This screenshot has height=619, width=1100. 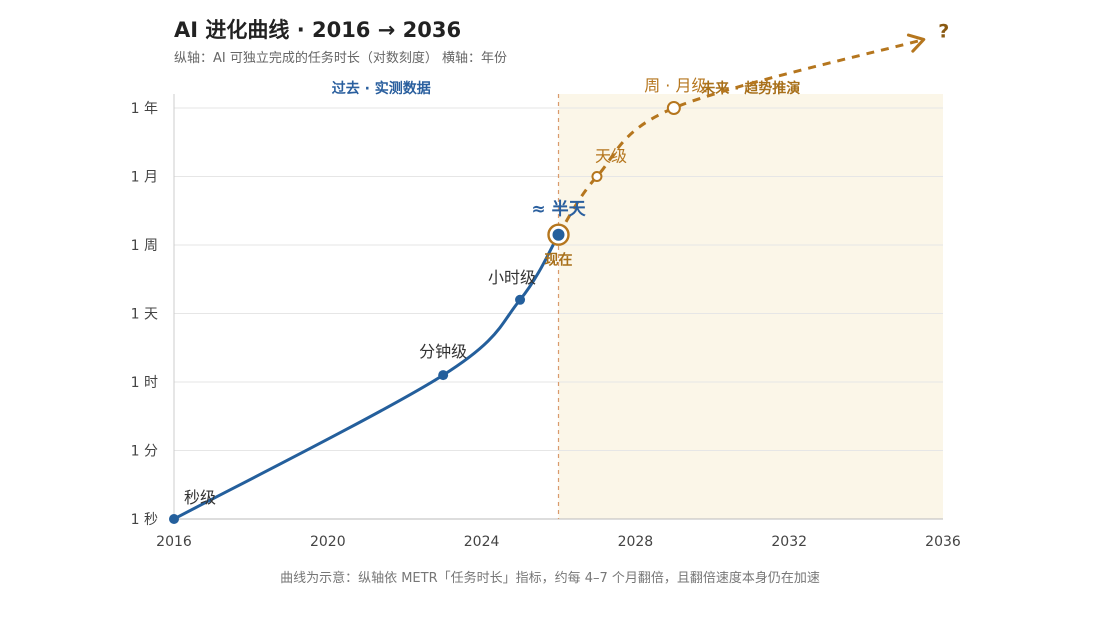 What do you see at coordinates (144, 109) in the screenshot?
I see `y-tick-label: 1 年` at bounding box center [144, 109].